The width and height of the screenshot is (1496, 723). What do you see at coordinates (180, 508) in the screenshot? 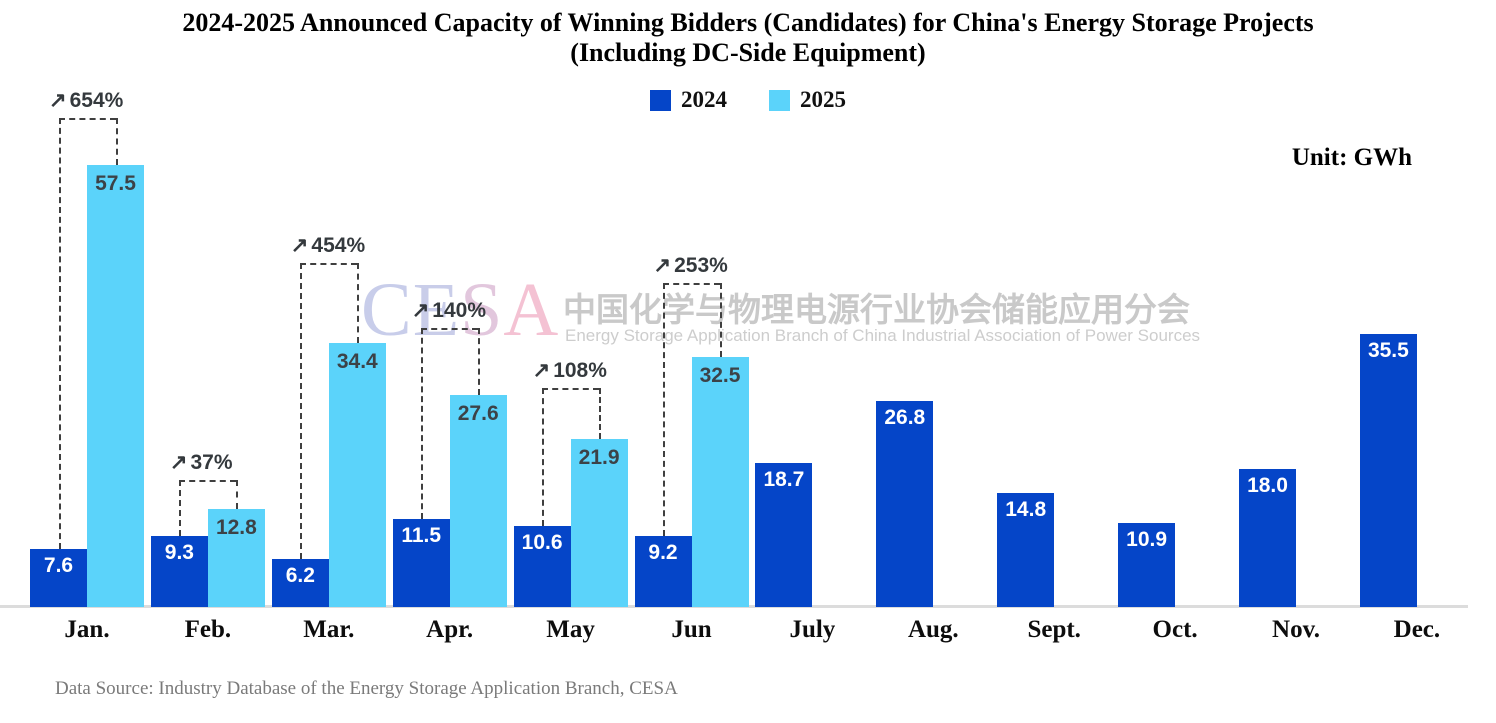
I see `growth-bracket-left-feb` at bounding box center [180, 508].